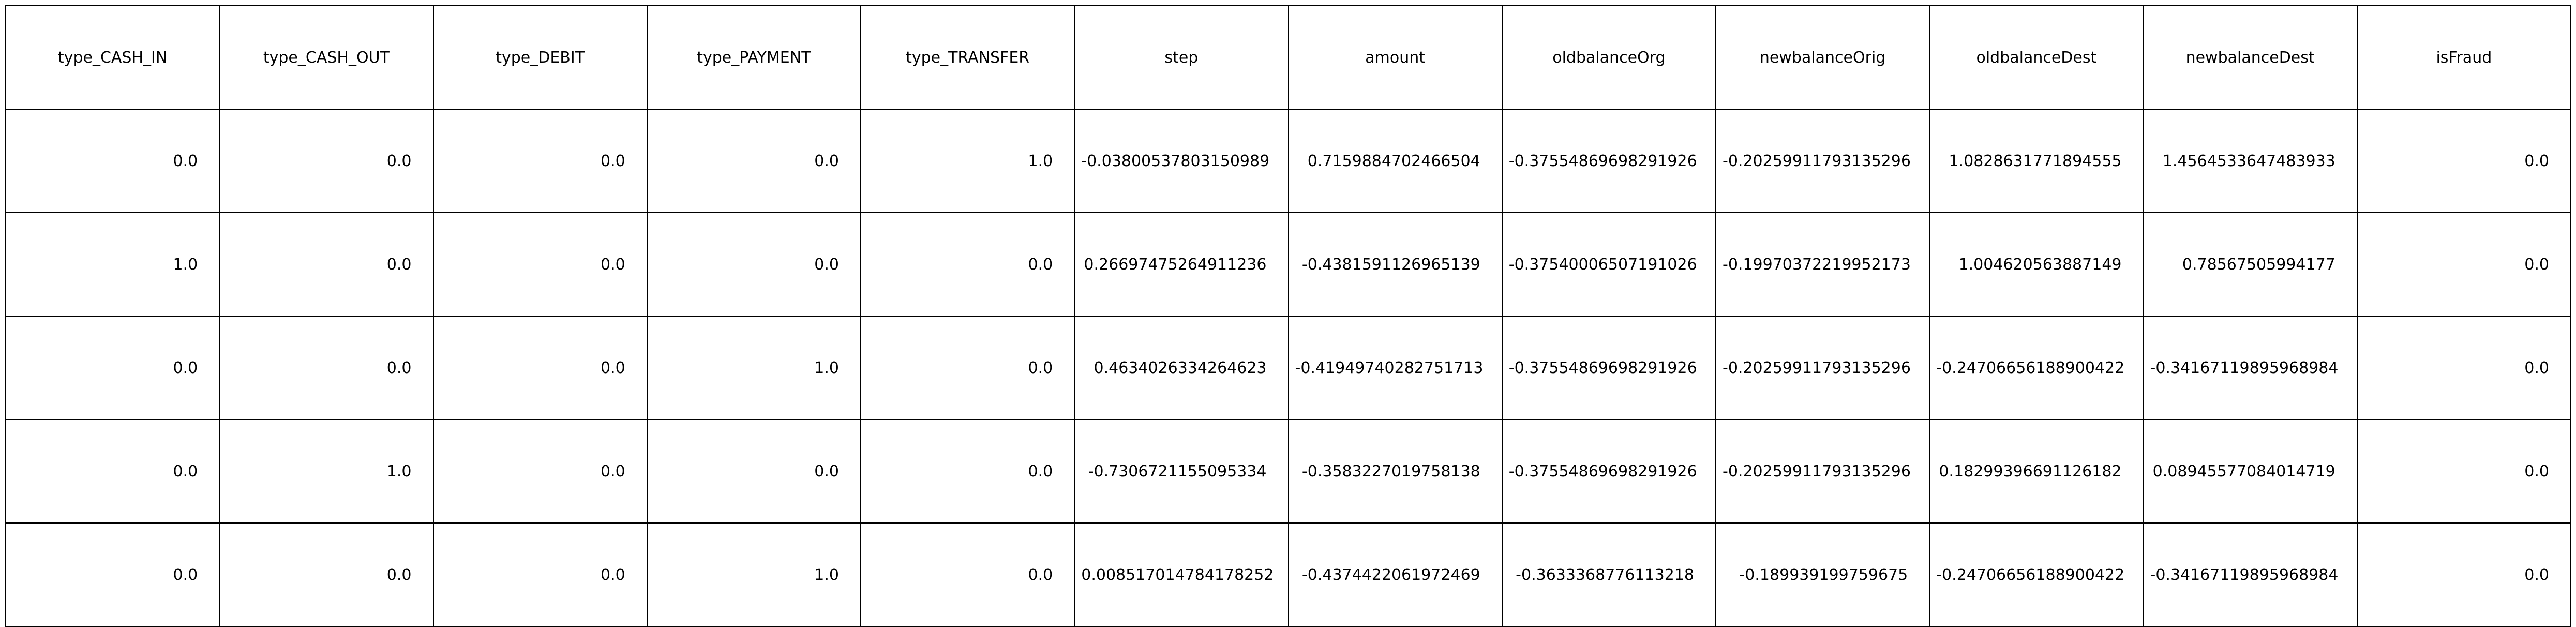  I want to click on column-header-amount: amount, so click(1395, 58).